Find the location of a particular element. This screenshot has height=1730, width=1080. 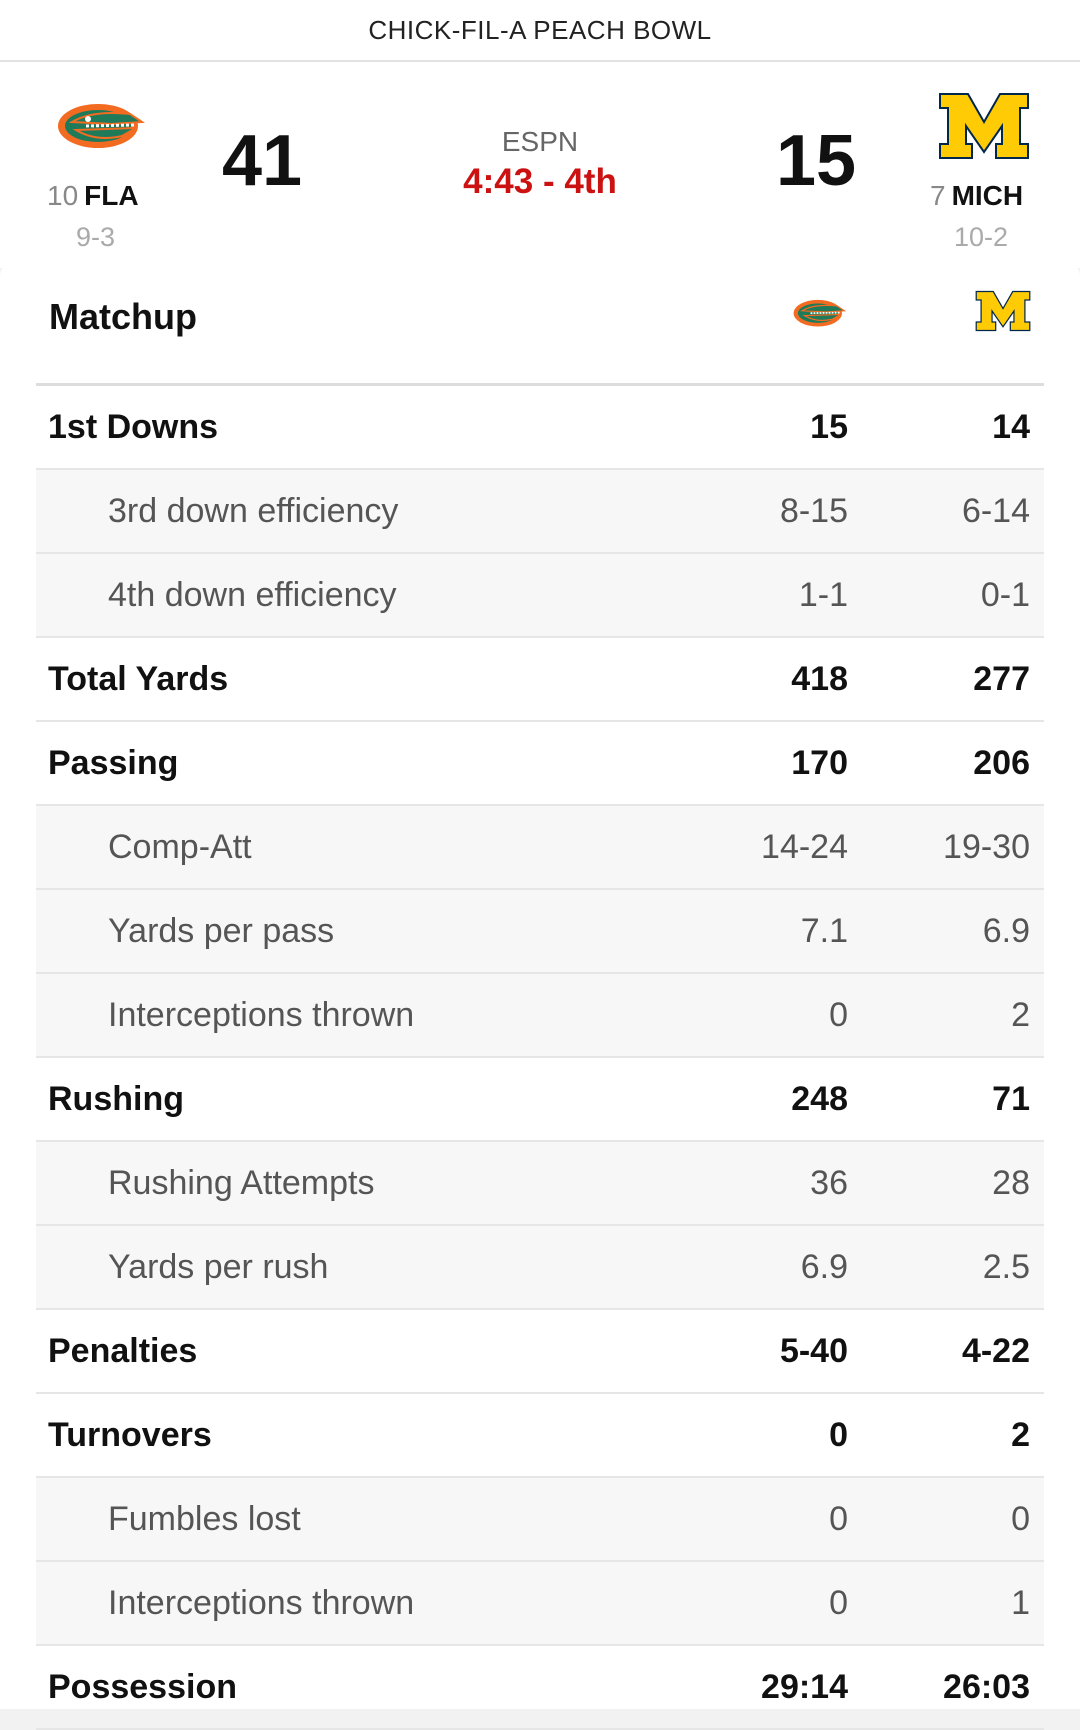

stat-away-value: 1-1 is located at coordinates (823, 594).